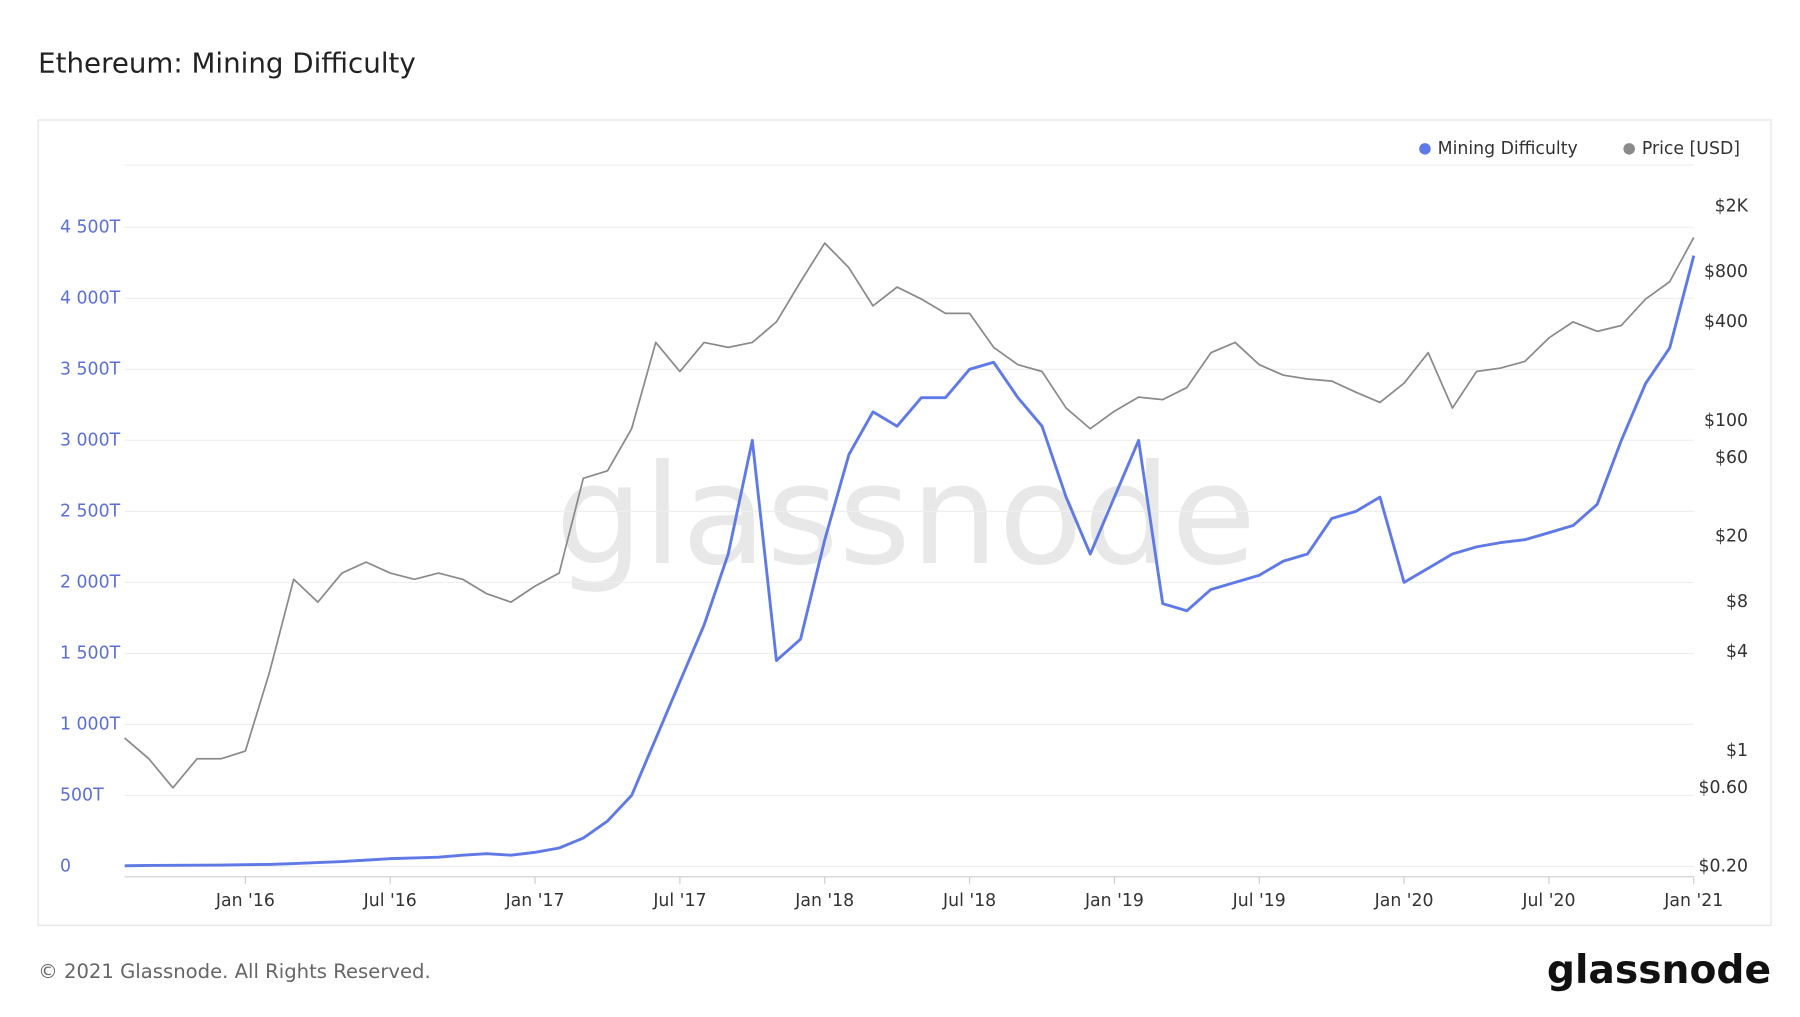 This screenshot has width=1800, height=1017. What do you see at coordinates (1404, 901) in the screenshot?
I see `x-tick-label: Jan '20` at bounding box center [1404, 901].